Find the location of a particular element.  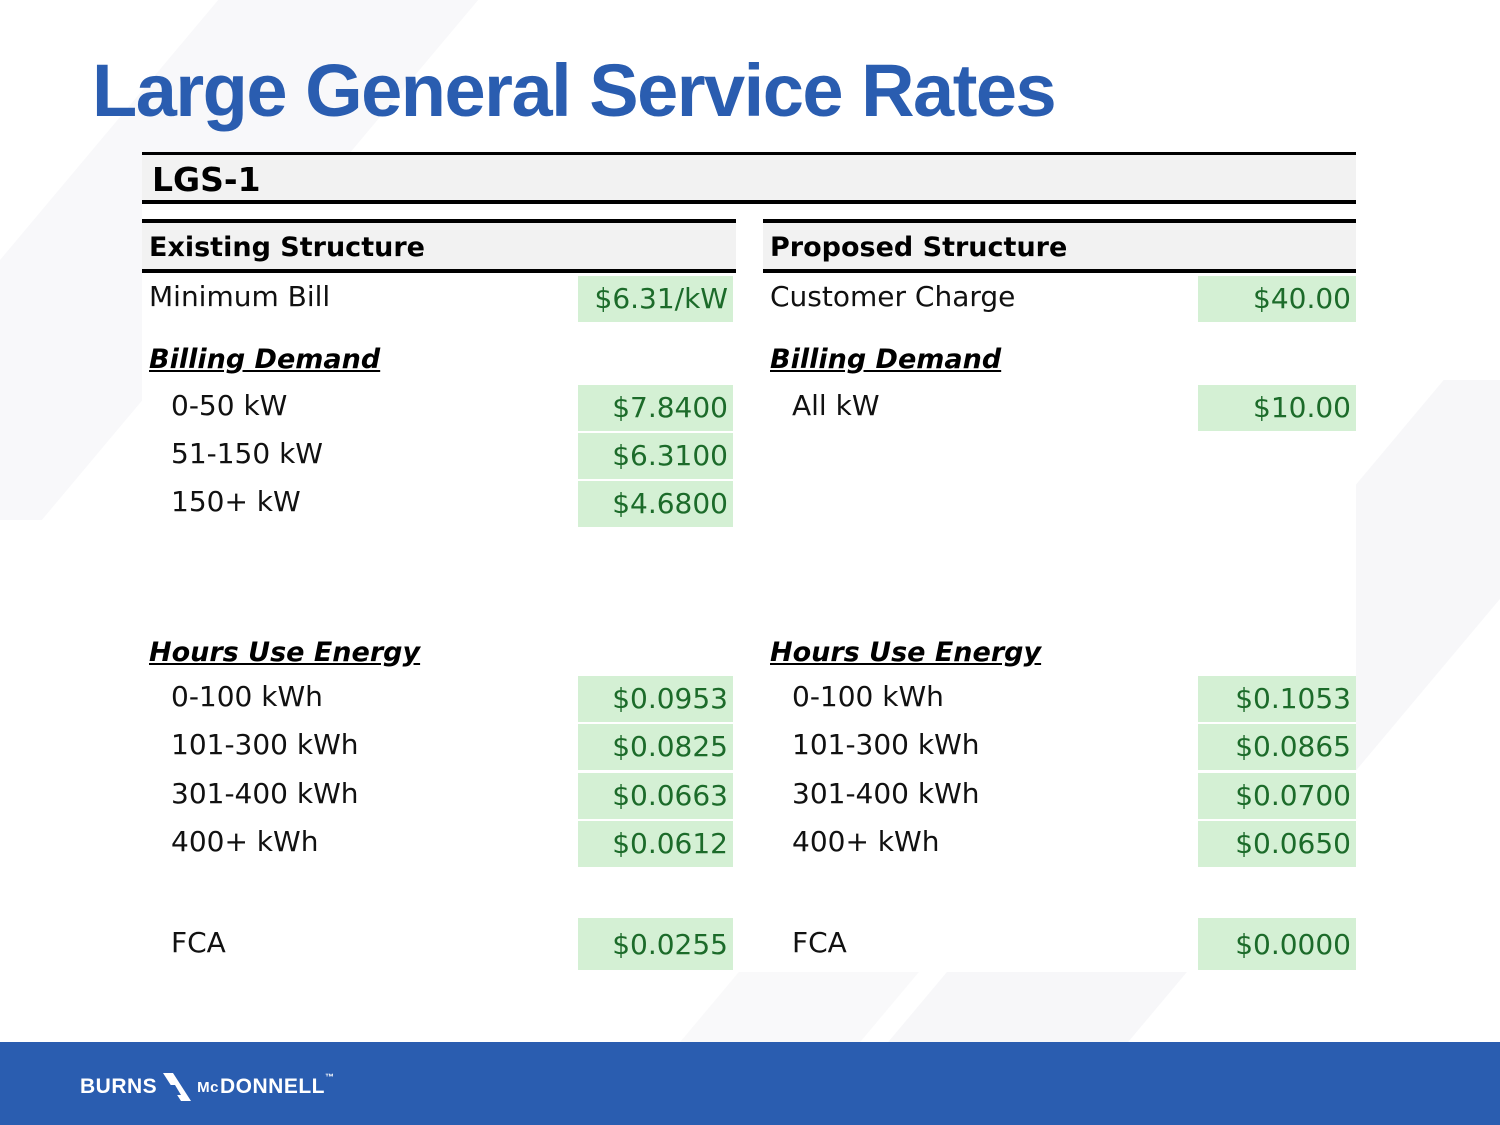

demand-row: 51-150 kW $6.3100 is located at coordinates (439, 456).